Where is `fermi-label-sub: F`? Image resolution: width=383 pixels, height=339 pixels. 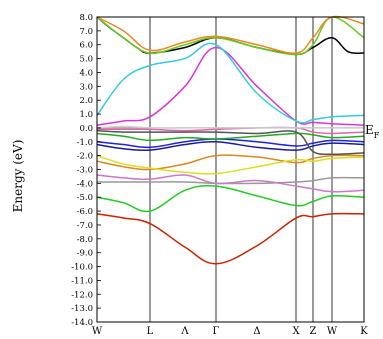 fermi-label-sub: F is located at coordinates (377, 135).